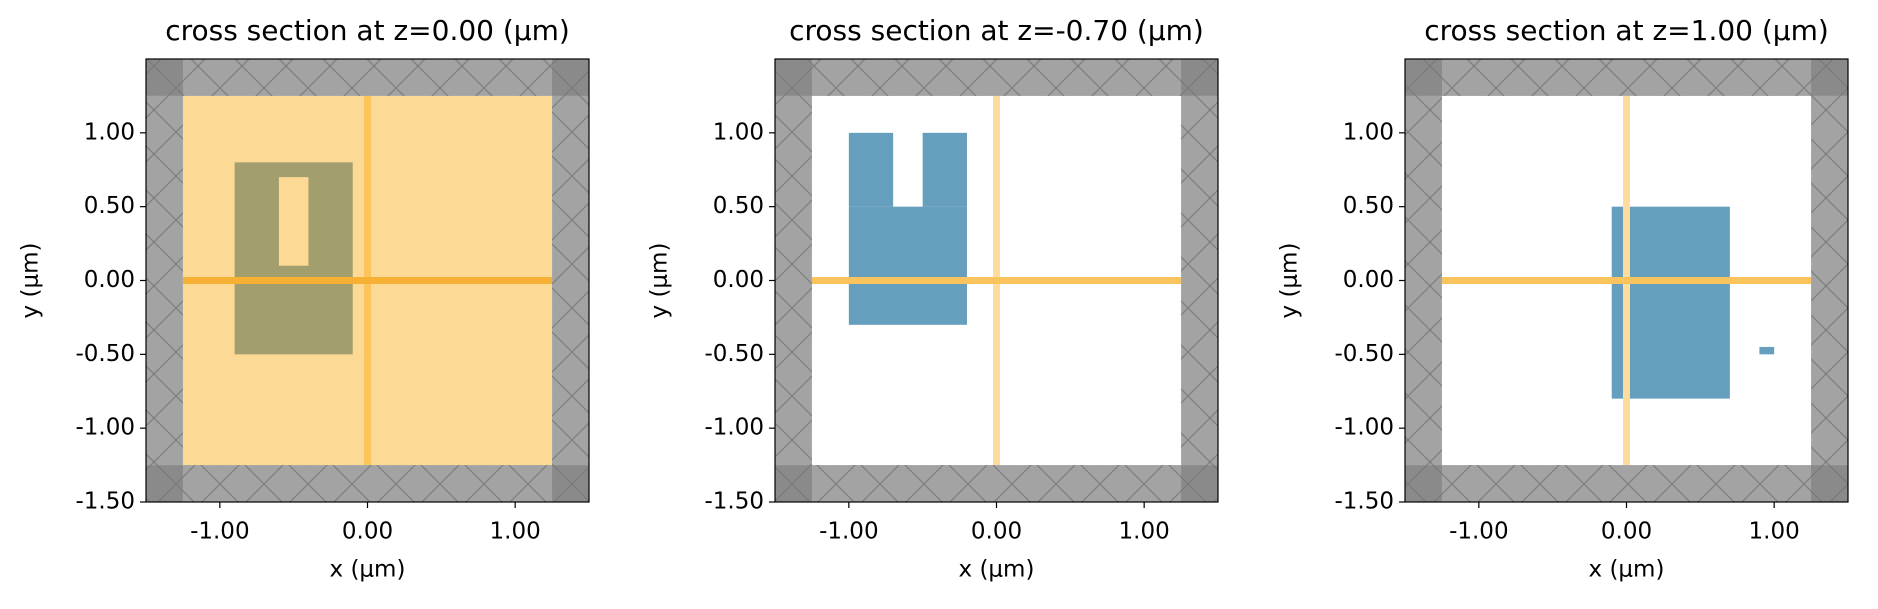 This screenshot has width=1878, height=609. I want to click on chart-title: cross section at z=0.00 (μm), so click(367, 30).